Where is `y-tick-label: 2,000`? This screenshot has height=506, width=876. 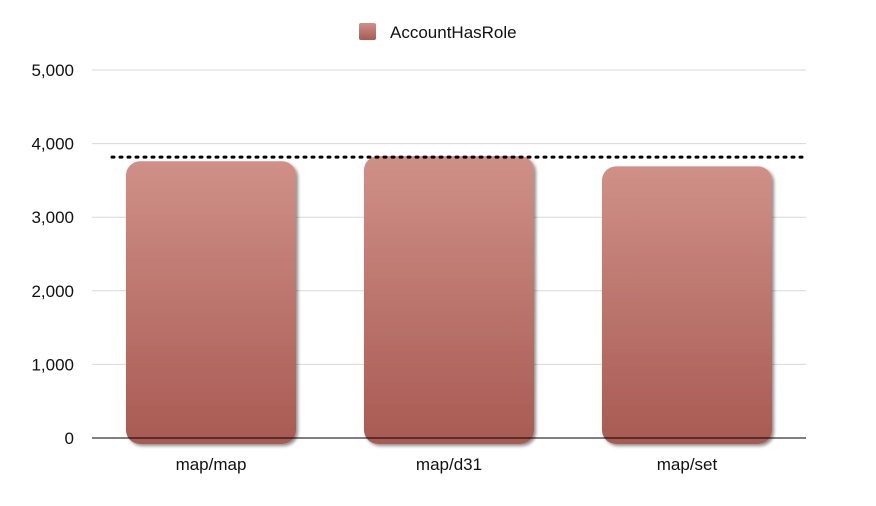
y-tick-label: 2,000 is located at coordinates (52, 291).